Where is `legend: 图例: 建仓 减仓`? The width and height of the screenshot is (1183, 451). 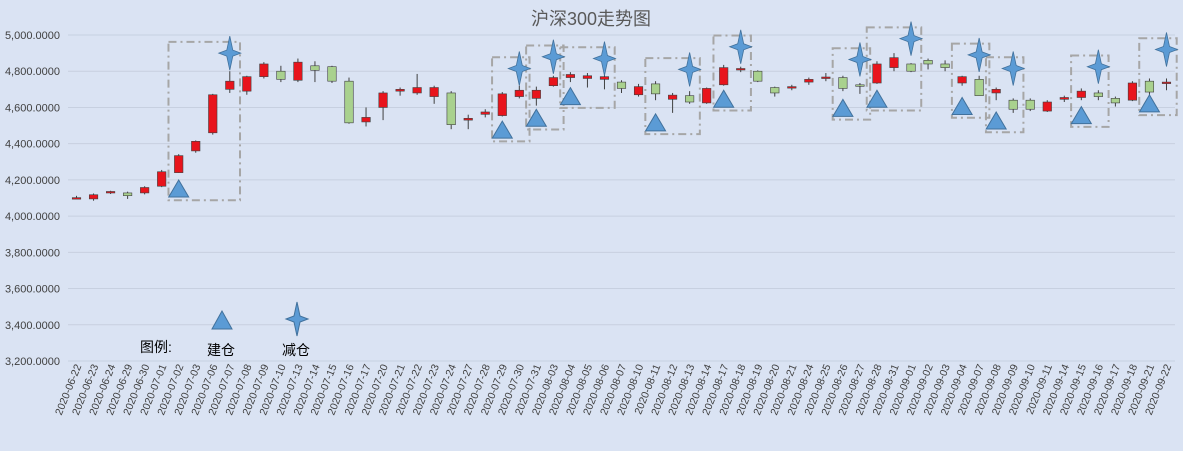
legend: 图例: 建仓 减仓 is located at coordinates (225, 329).